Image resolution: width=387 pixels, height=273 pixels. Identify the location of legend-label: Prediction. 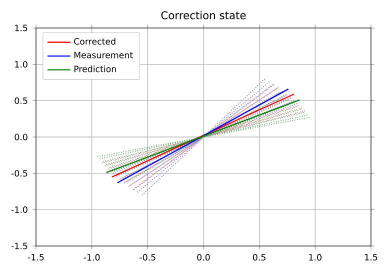
(95, 69).